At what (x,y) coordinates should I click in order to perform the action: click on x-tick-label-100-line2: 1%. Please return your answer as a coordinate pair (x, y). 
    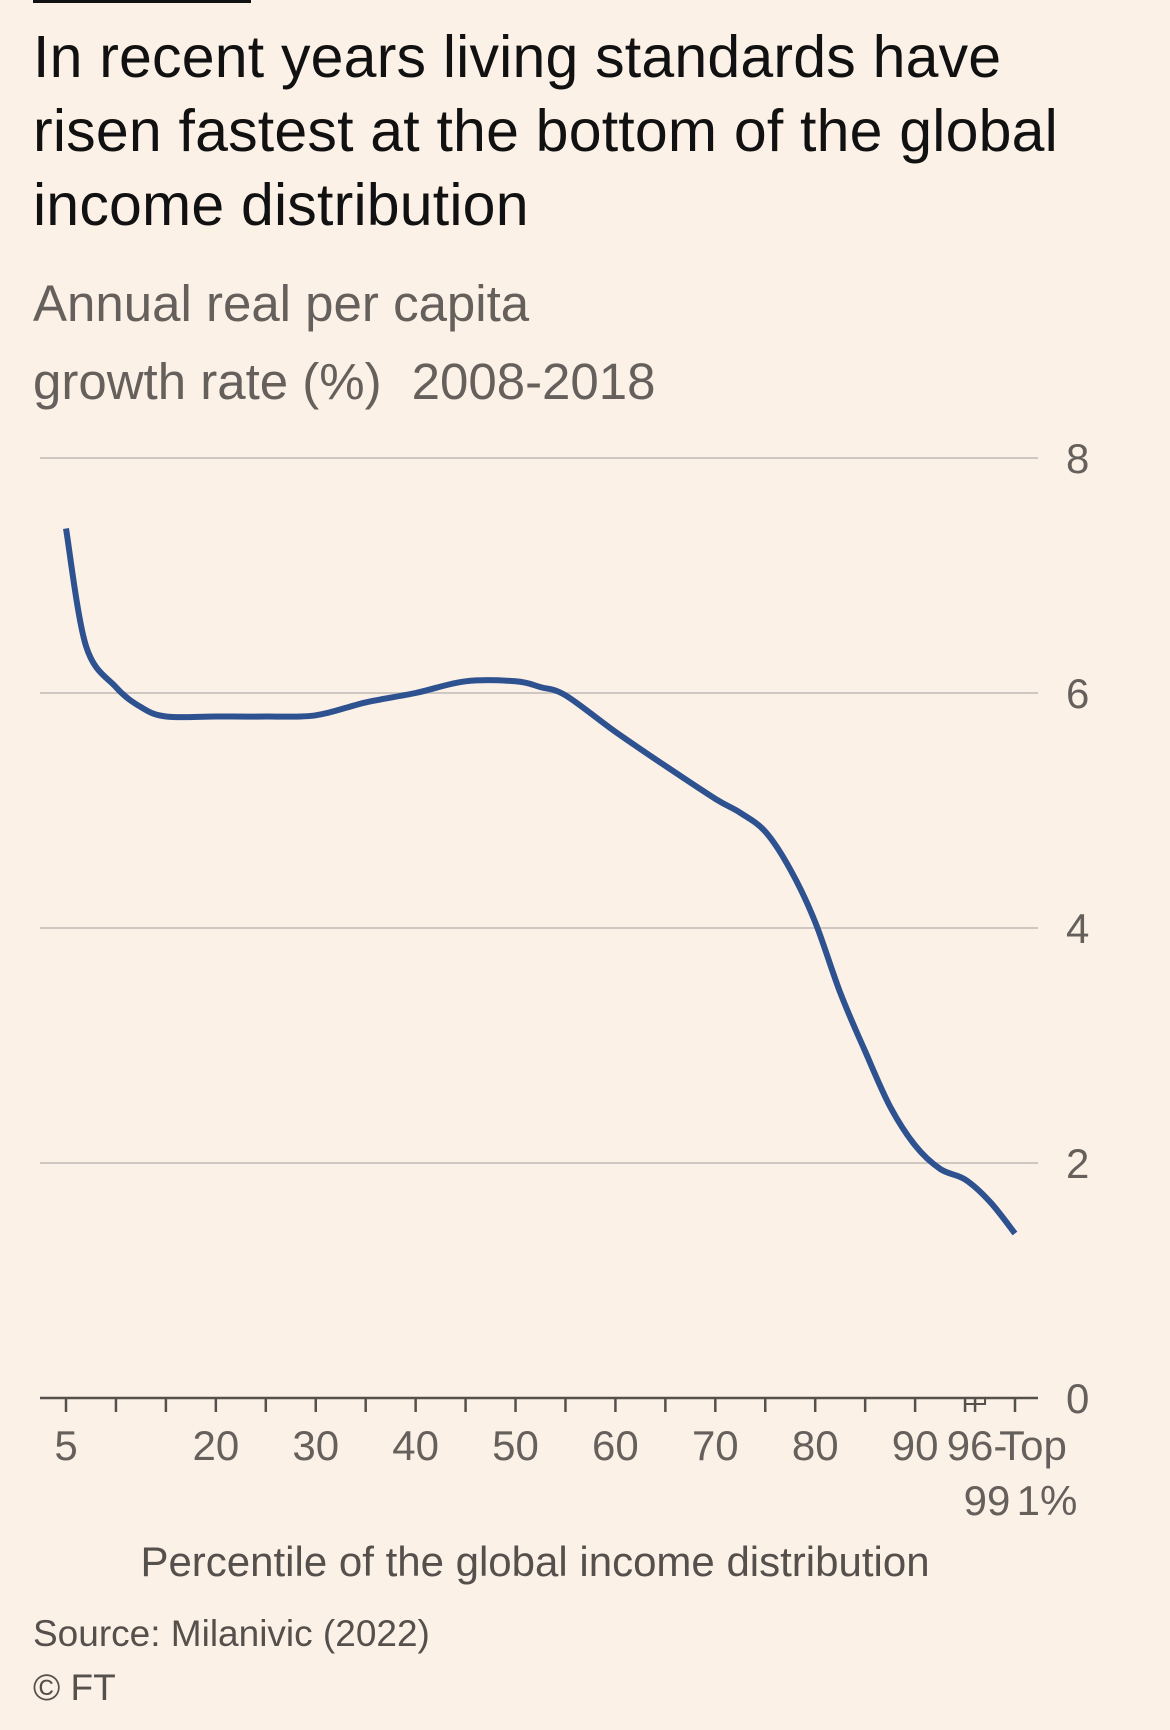
    Looking at the image, I should click on (1047, 1500).